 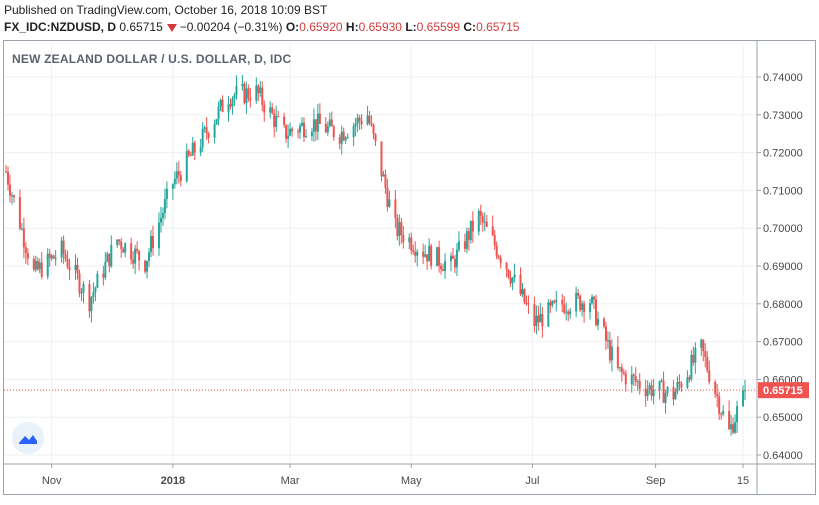 What do you see at coordinates (52, 481) in the screenshot?
I see `x-tick-label: Nov` at bounding box center [52, 481].